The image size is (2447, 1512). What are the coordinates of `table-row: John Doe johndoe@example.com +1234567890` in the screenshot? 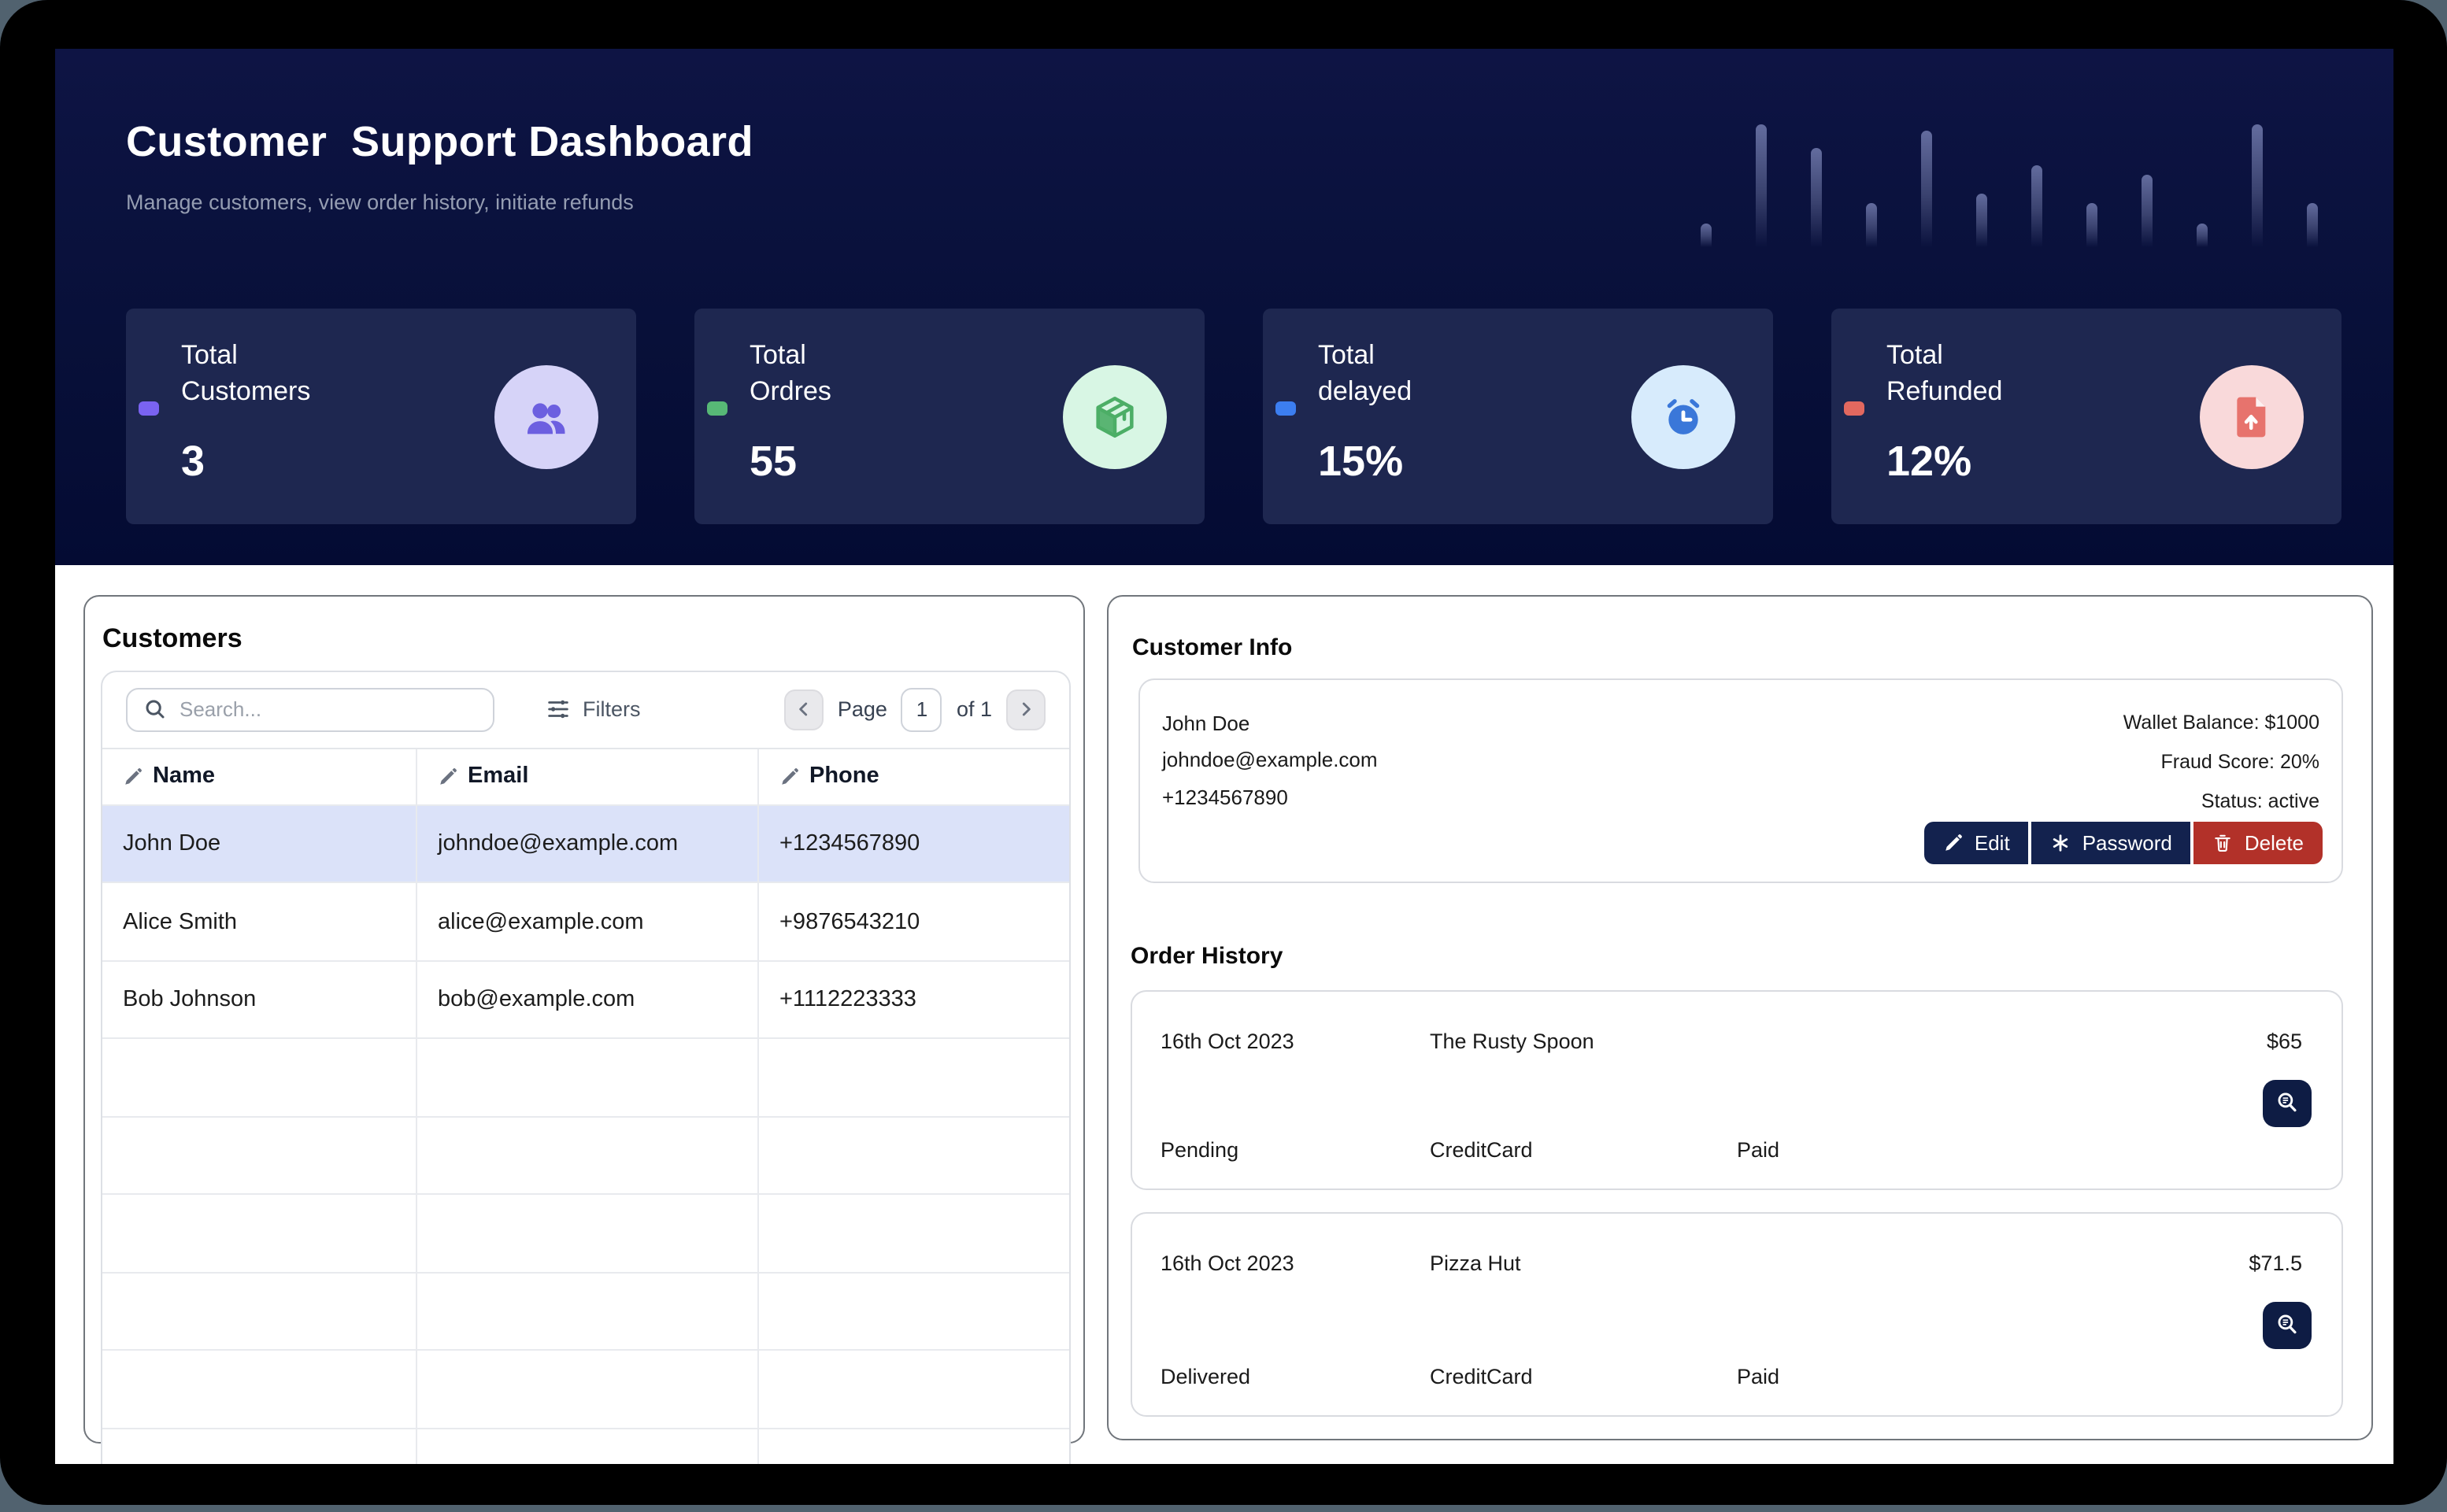 It's located at (585, 843).